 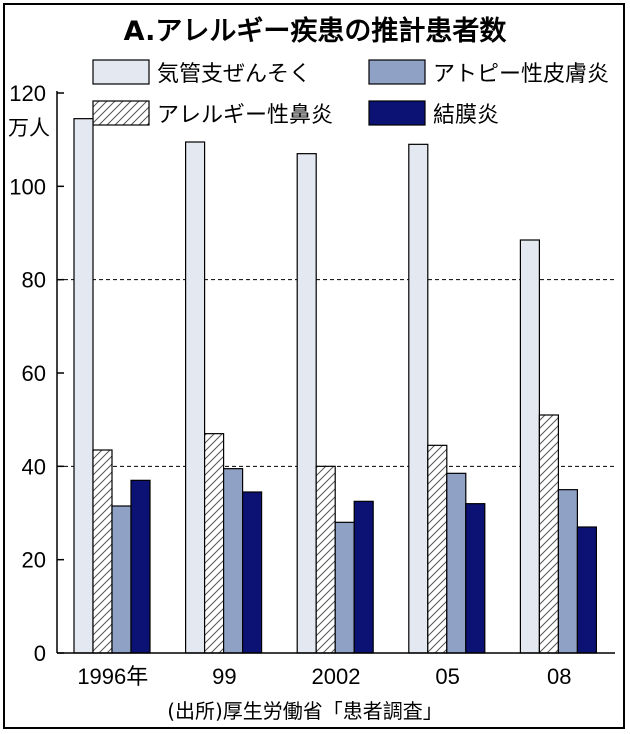 I want to click on y-tick-label: 0, so click(x=40, y=653).